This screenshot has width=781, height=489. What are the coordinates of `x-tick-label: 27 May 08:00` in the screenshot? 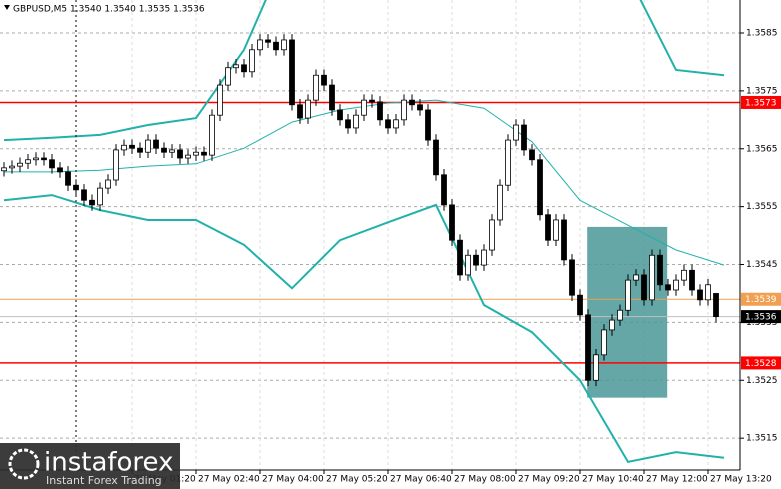 It's located at (485, 480).